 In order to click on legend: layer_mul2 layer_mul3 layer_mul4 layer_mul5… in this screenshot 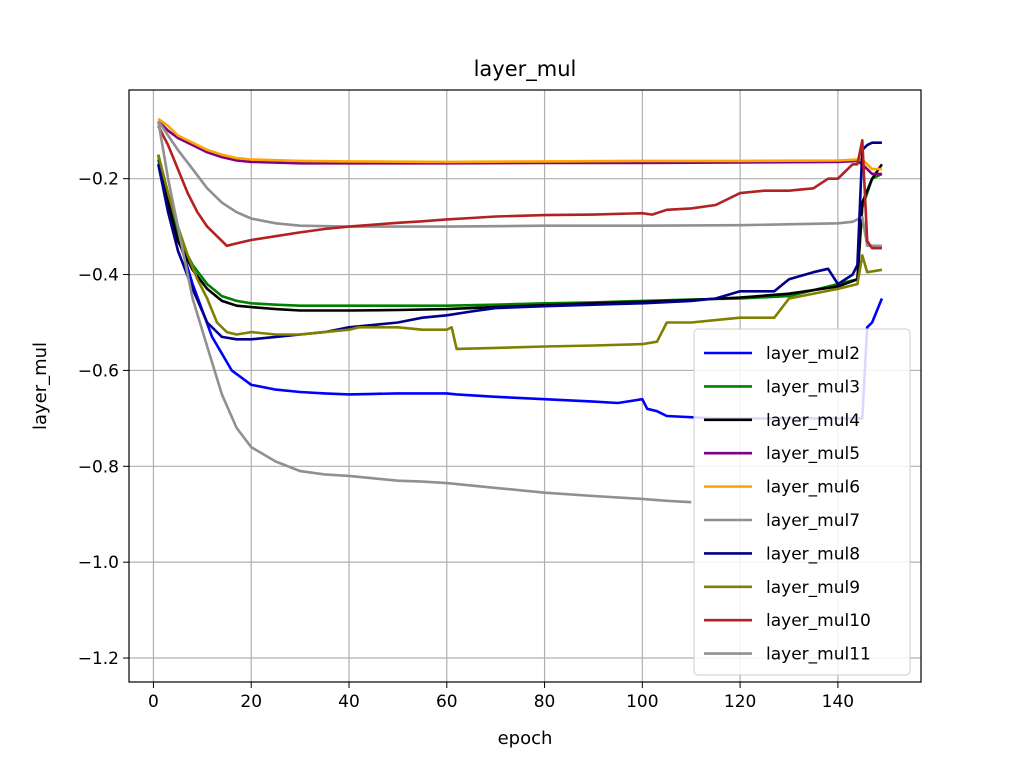, I will do `click(802, 502)`.